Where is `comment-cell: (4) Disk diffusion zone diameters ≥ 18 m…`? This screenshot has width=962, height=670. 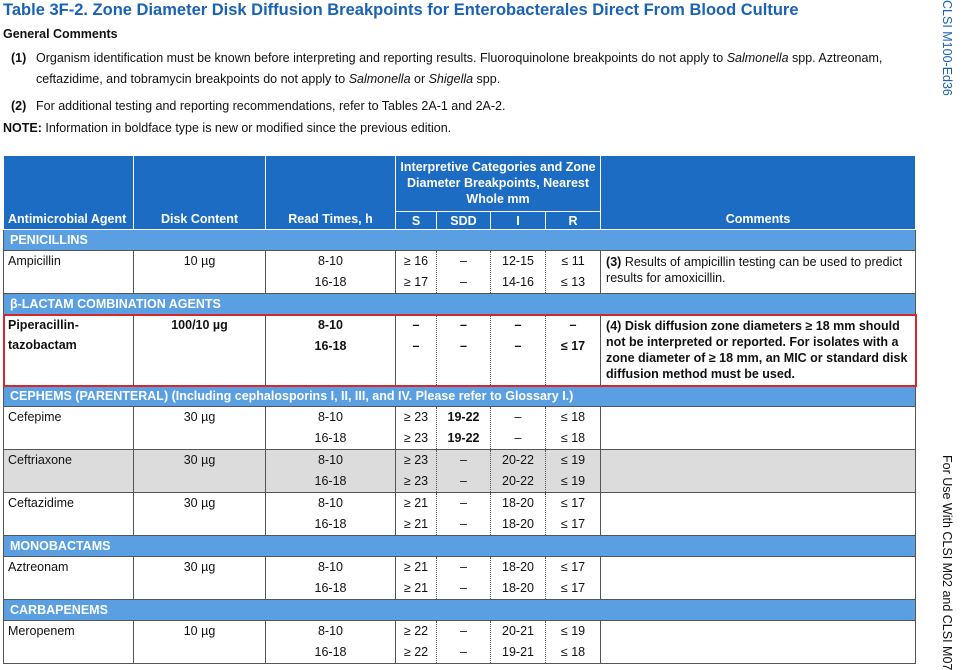
comment-cell: (4) Disk diffusion zone diameters ≥ 18 m… is located at coordinates (758, 350).